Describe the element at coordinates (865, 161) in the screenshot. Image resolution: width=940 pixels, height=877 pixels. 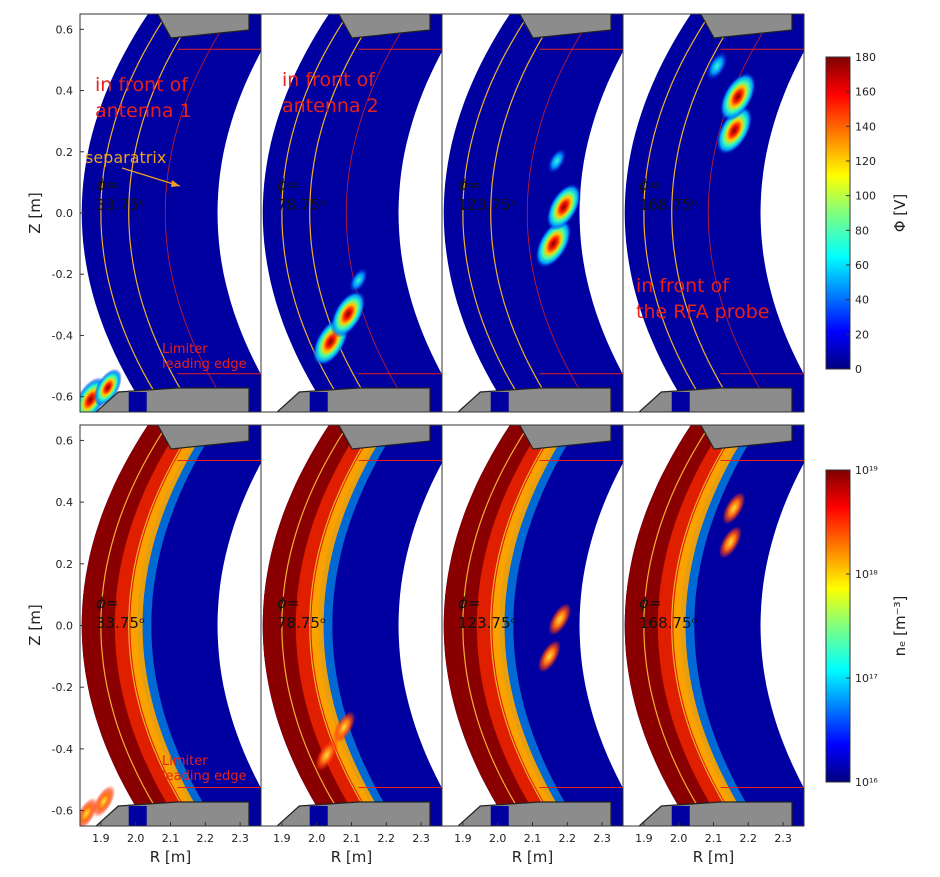
I see `colorbar-tick-label: 120` at that location.